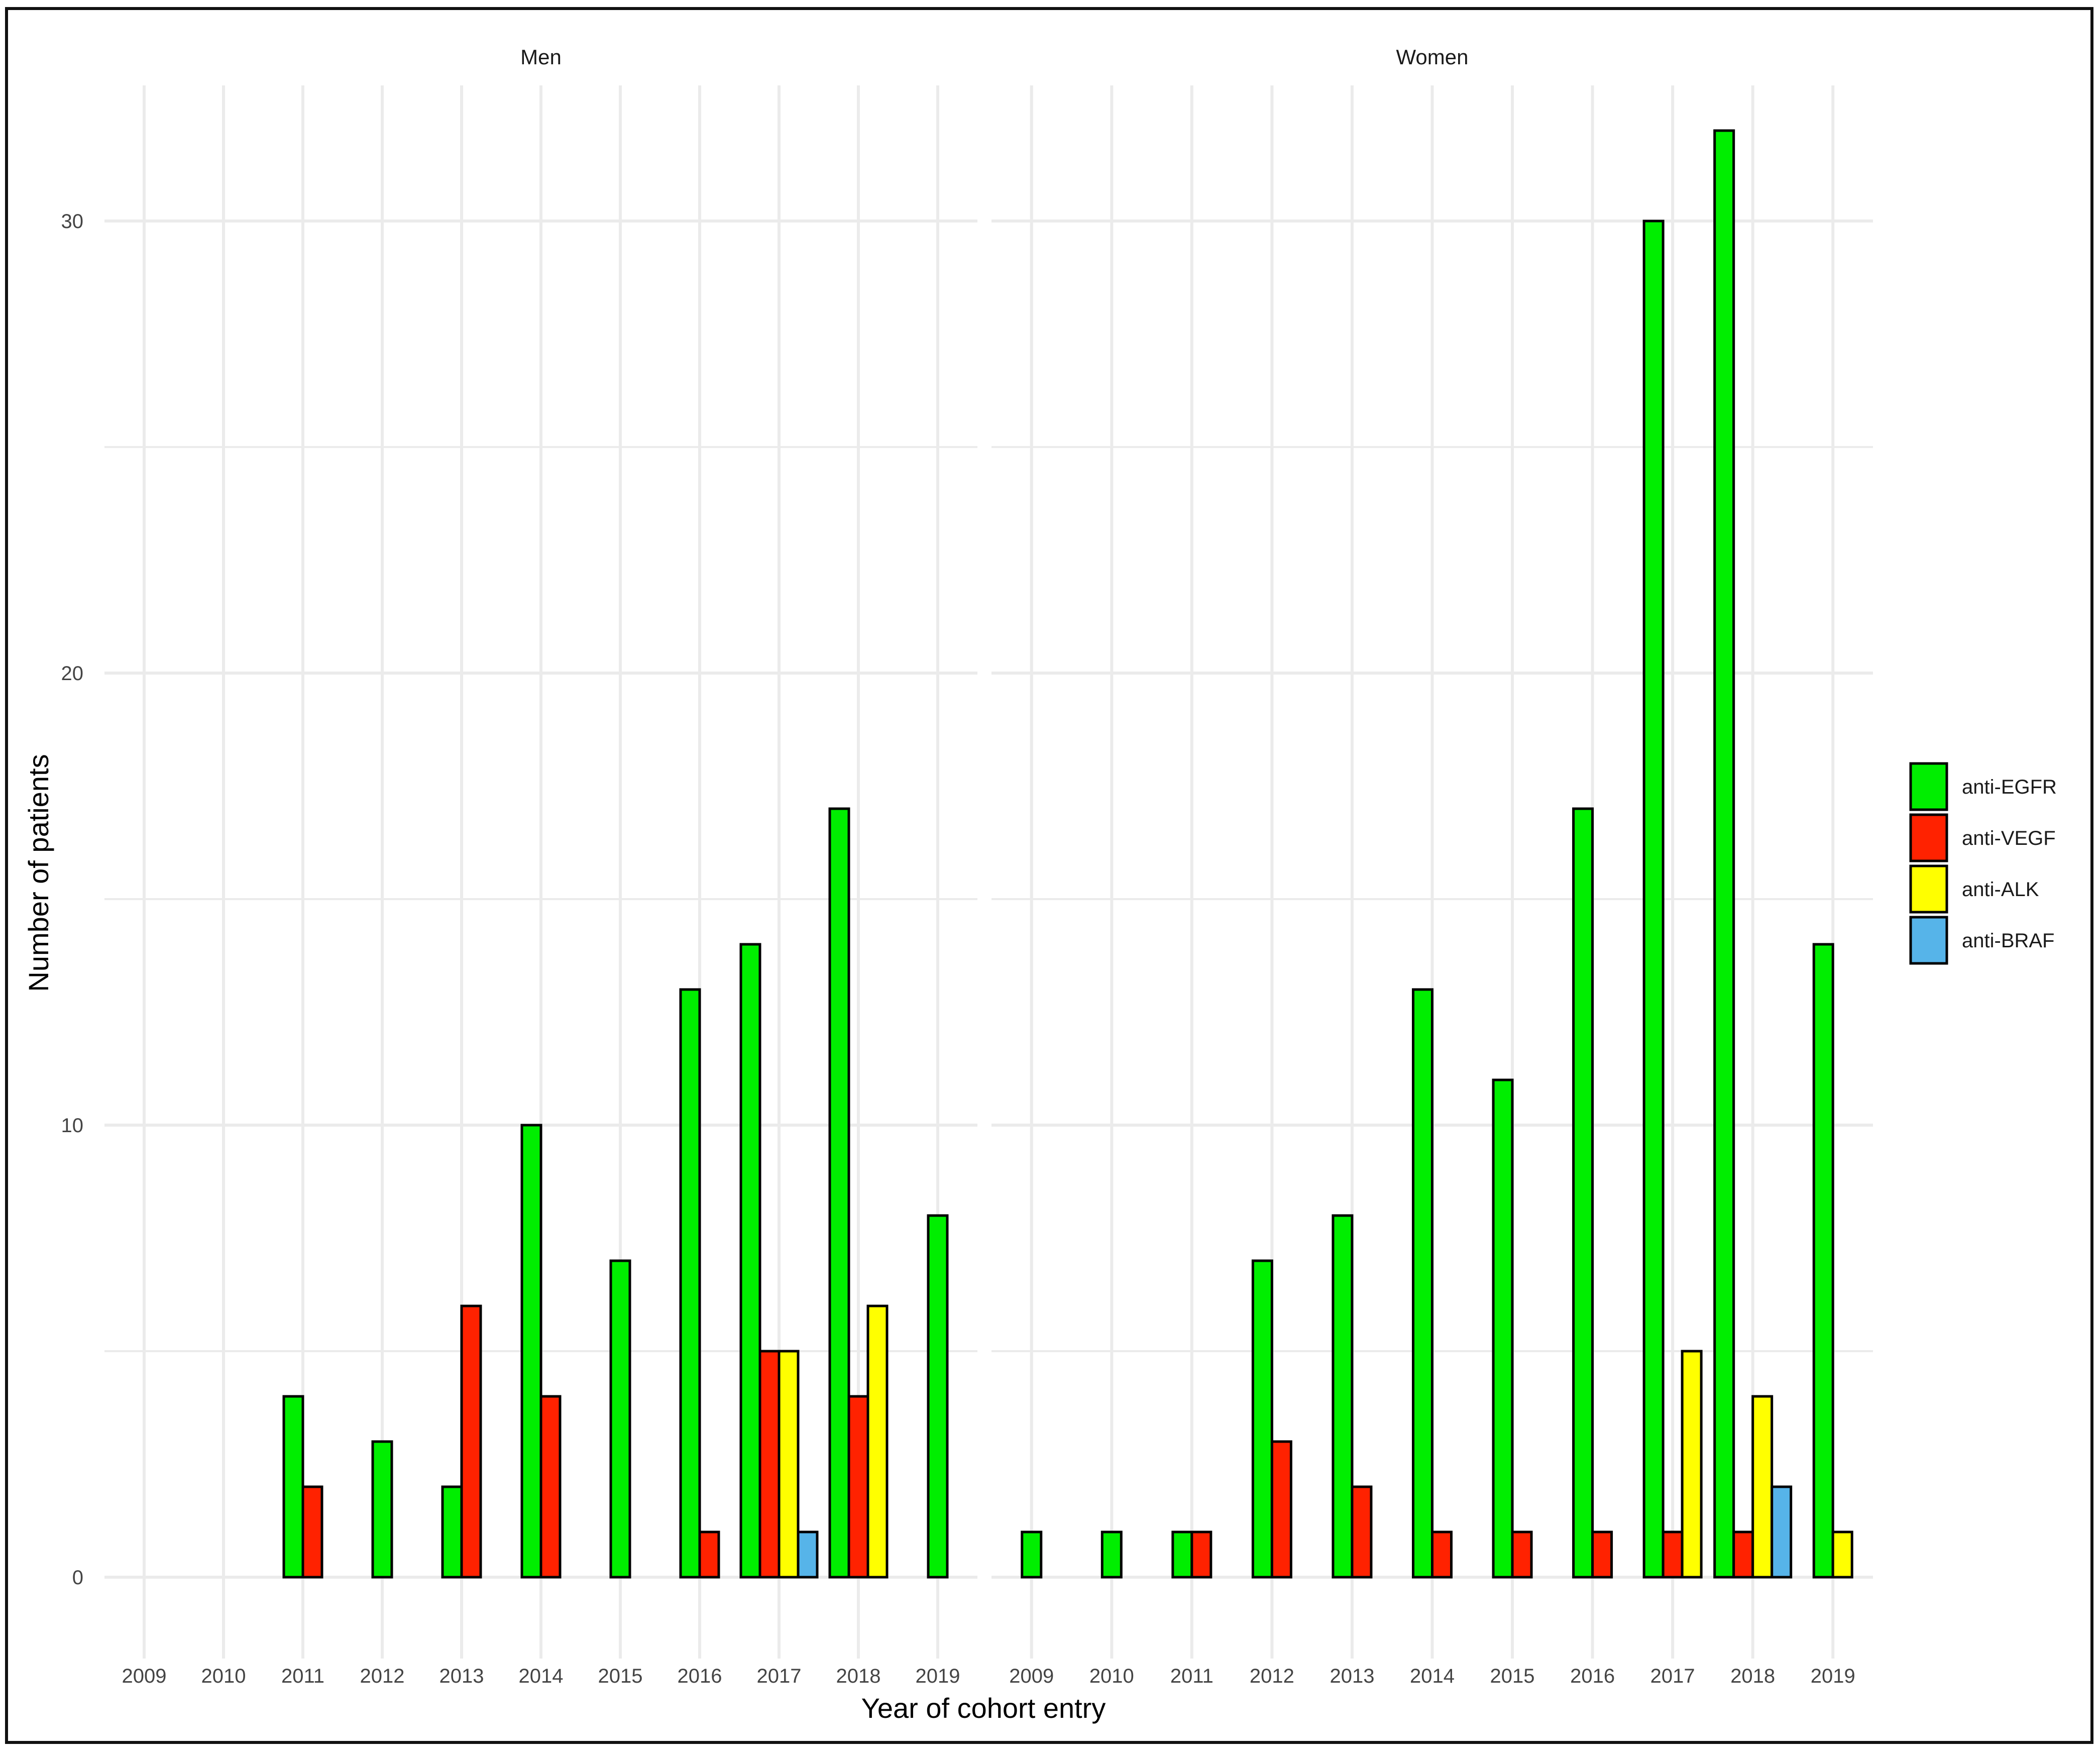 Image resolution: width=2100 pixels, height=1756 pixels. I want to click on bar-women-2016-anti-egfr, so click(1583, 1193).